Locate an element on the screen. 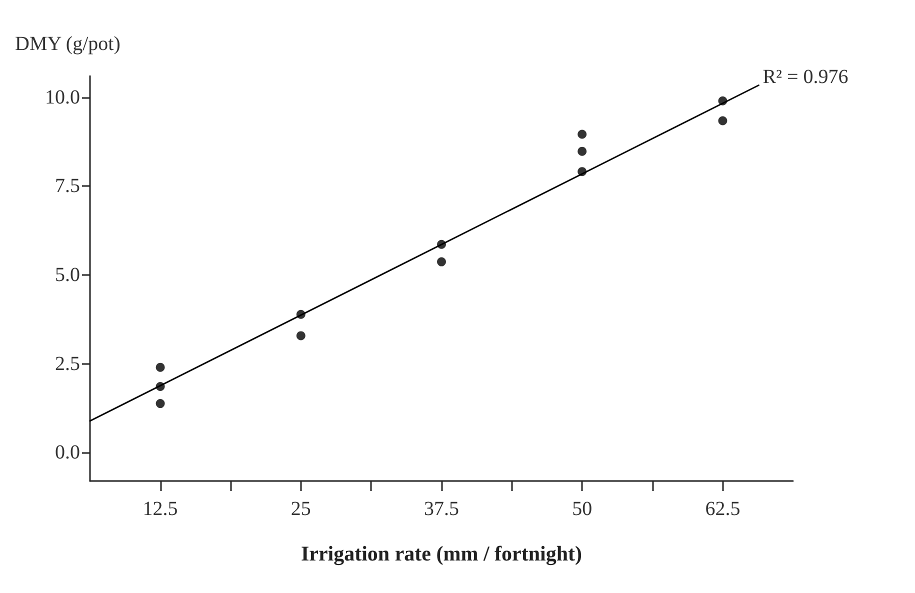  y-tick-label: 10.0 is located at coordinates (62, 97).